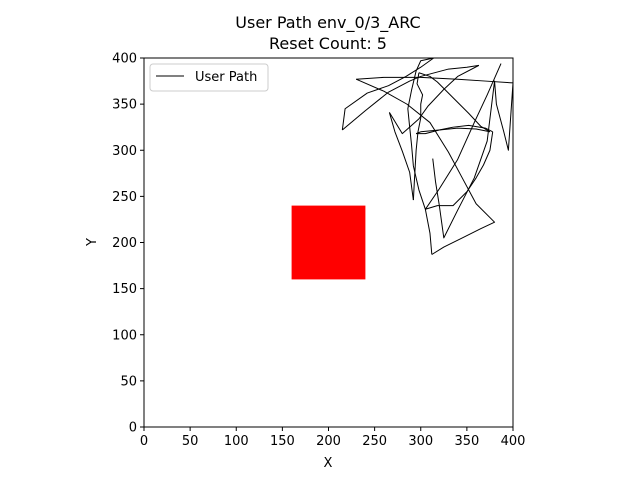 The height and width of the screenshot is (480, 640). Describe the element at coordinates (124, 335) in the screenshot. I see `y-tick-label: 100` at that location.